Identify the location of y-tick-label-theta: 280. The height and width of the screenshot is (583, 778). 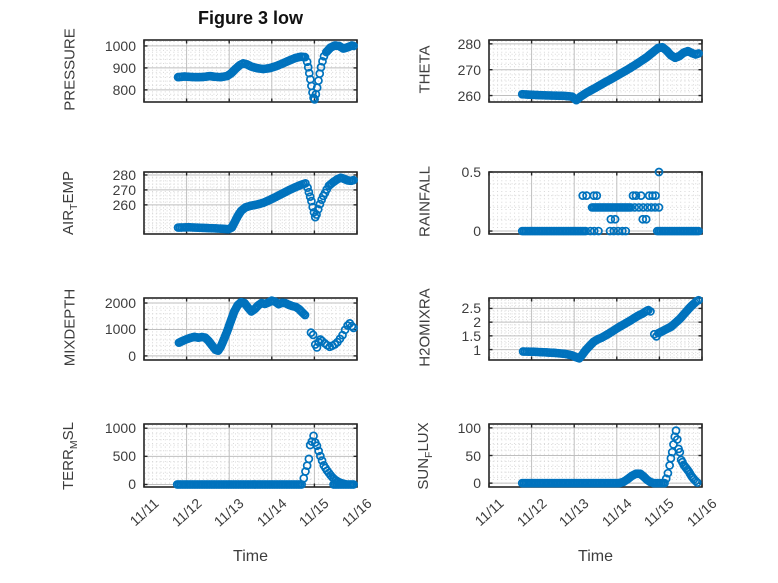
(469, 43).